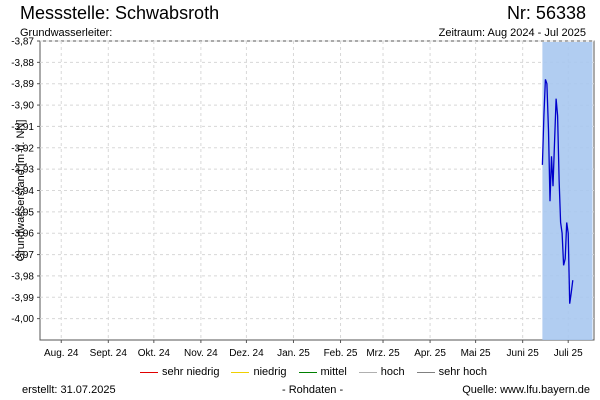  Describe the element at coordinates (191, 372) in the screenshot. I see `legend-label: sehr niedrig` at that location.